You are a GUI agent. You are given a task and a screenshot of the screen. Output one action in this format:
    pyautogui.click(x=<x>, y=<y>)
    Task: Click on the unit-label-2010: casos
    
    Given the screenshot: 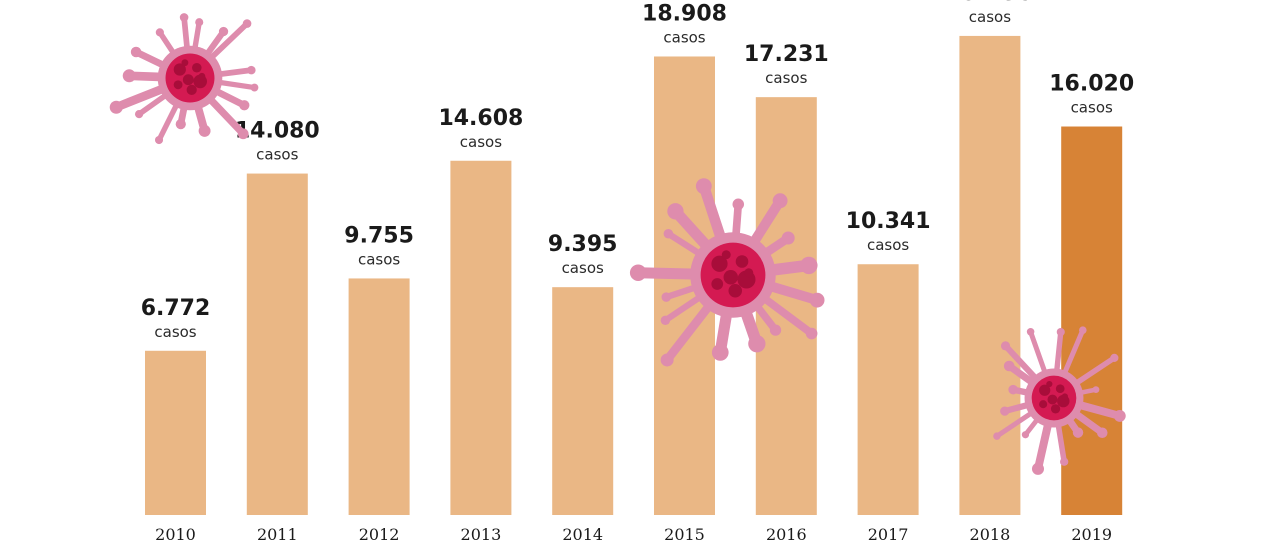 What is the action you would take?
    pyautogui.click(x=175, y=332)
    